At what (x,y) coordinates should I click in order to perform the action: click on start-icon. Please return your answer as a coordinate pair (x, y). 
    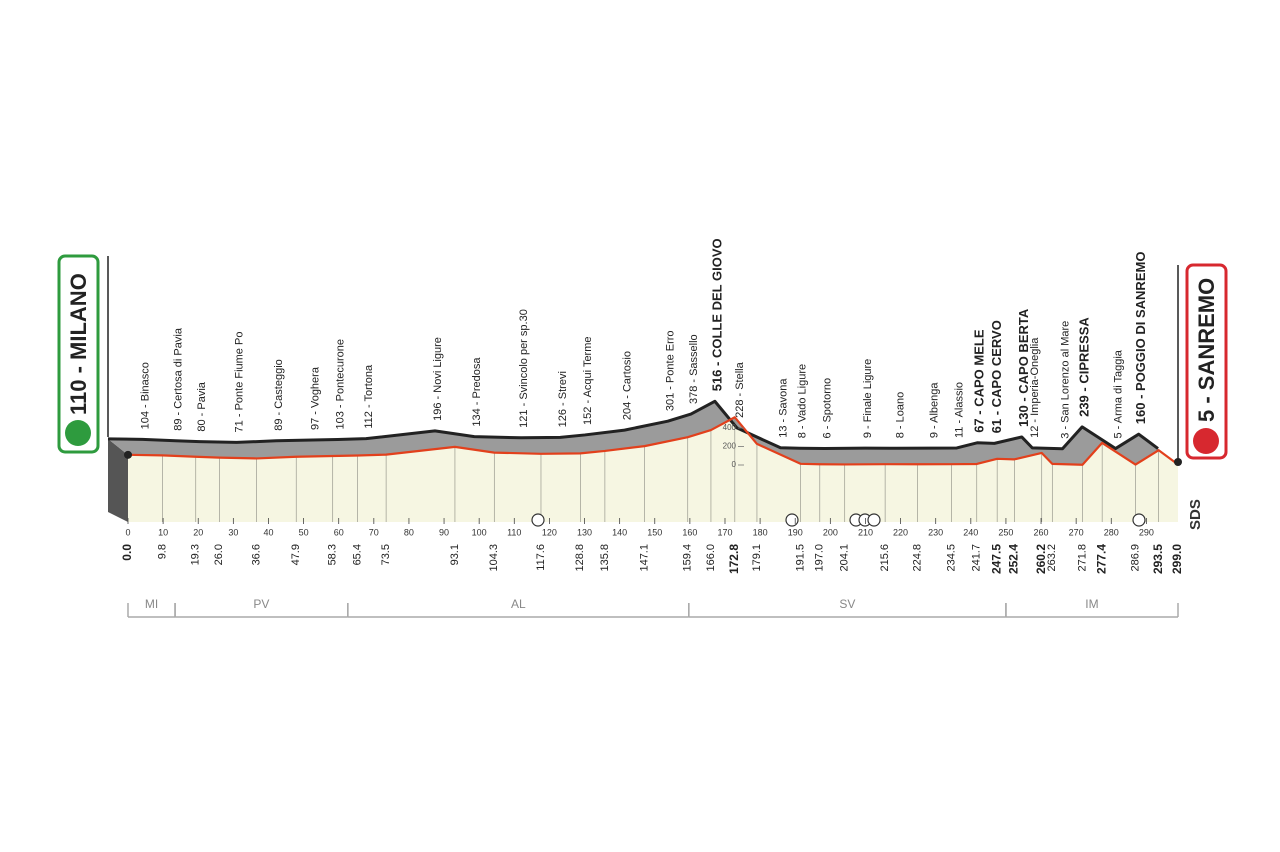
    Looking at the image, I should click on (78, 433).